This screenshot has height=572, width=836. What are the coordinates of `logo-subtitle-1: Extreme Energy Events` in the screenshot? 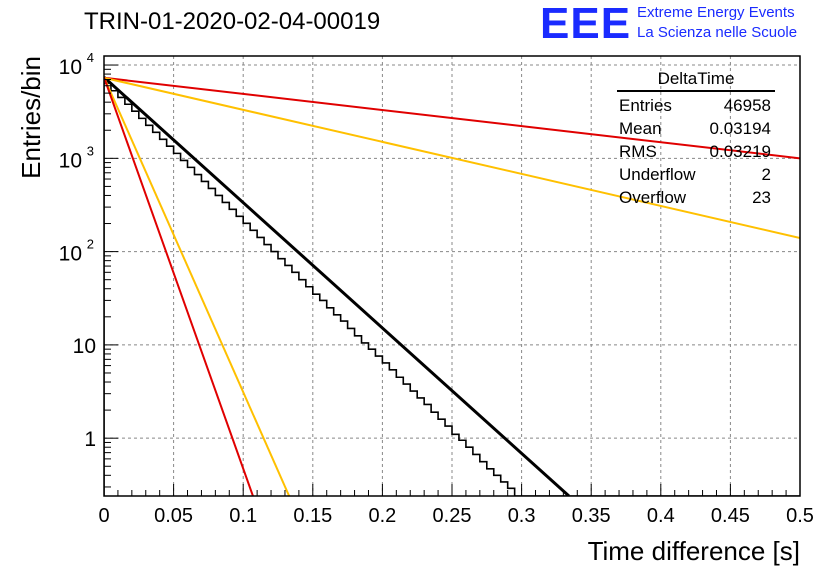 It's located at (716, 12).